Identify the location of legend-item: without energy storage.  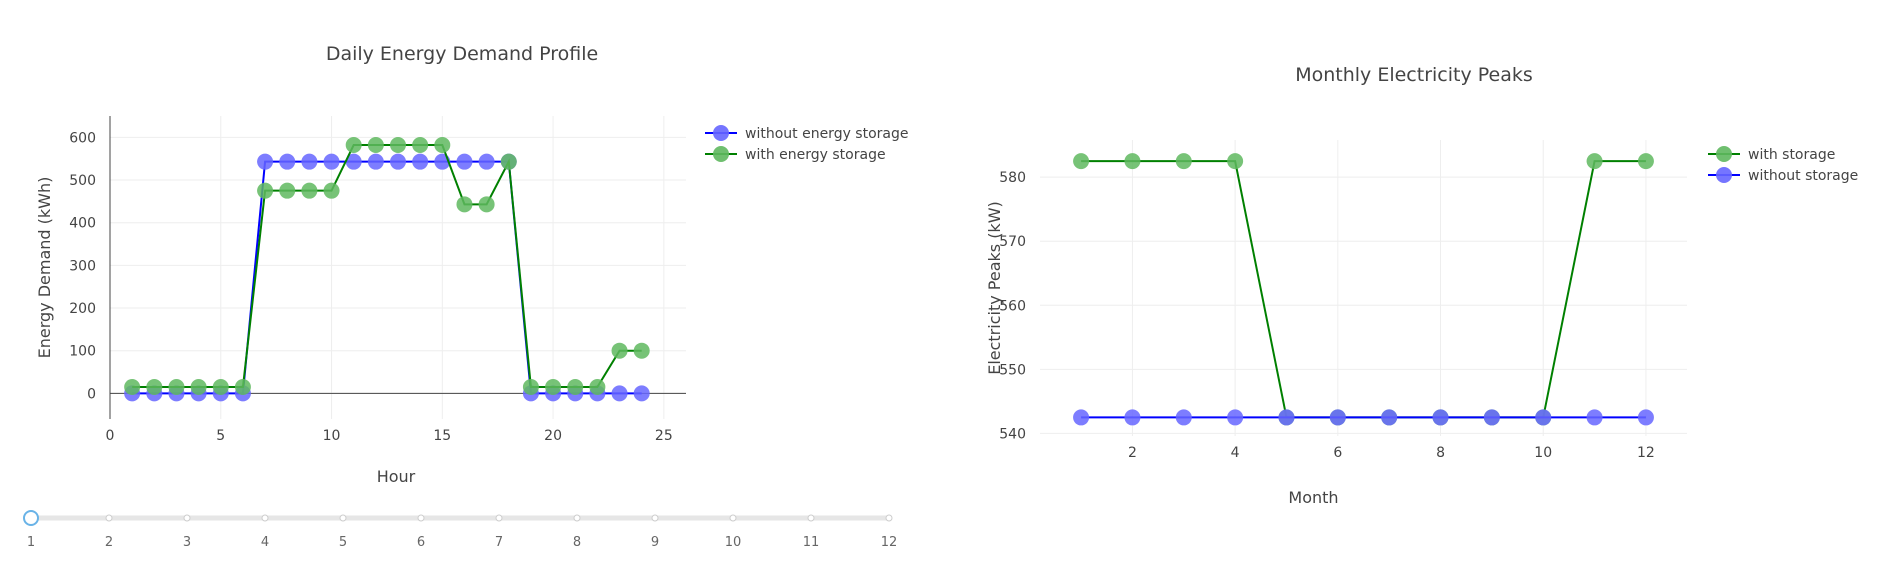
(807, 133).